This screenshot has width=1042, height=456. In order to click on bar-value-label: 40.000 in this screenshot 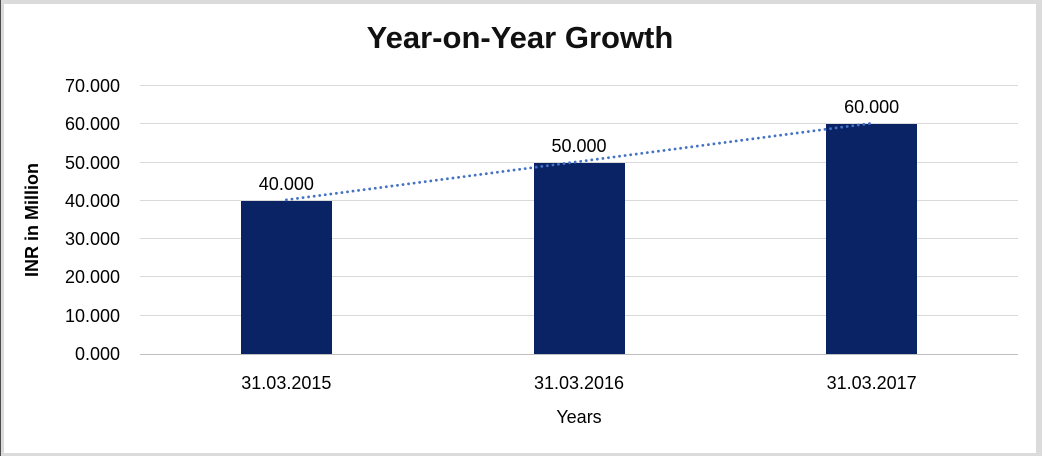, I will do `click(286, 183)`.